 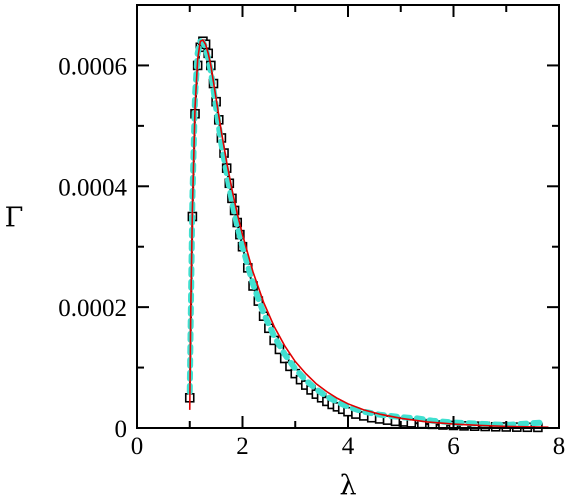 What do you see at coordinates (453, 446) in the screenshot?
I see `x-tick-label: 6` at bounding box center [453, 446].